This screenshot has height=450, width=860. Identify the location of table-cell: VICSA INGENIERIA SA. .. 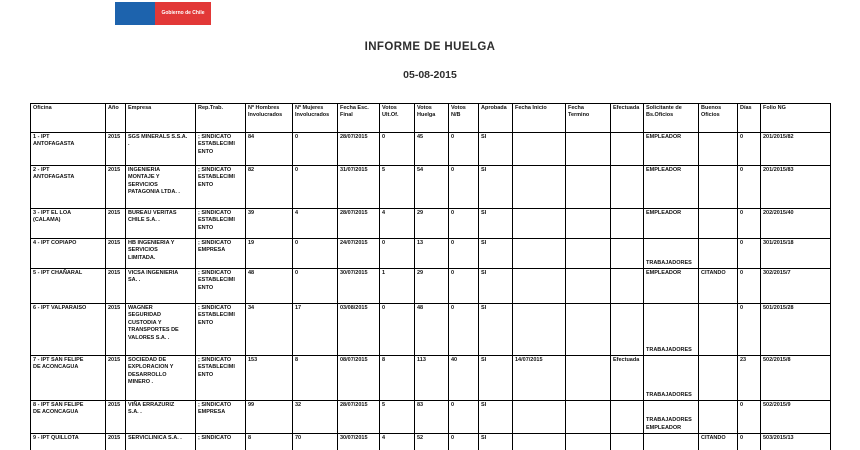
(160, 286).